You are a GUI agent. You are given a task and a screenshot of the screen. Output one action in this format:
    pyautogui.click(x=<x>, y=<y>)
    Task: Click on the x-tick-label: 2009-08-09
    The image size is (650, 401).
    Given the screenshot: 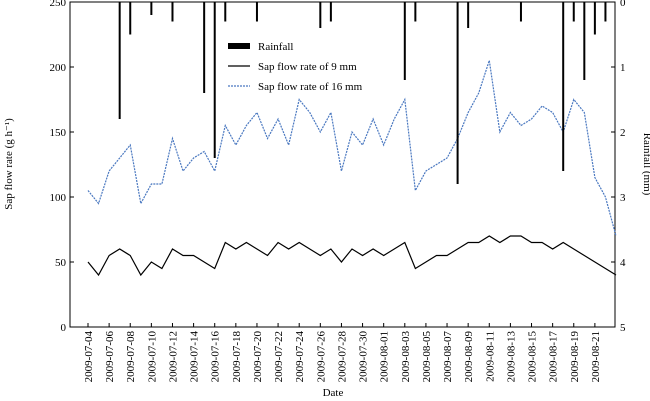 What is the action you would take?
    pyautogui.click(x=469, y=357)
    